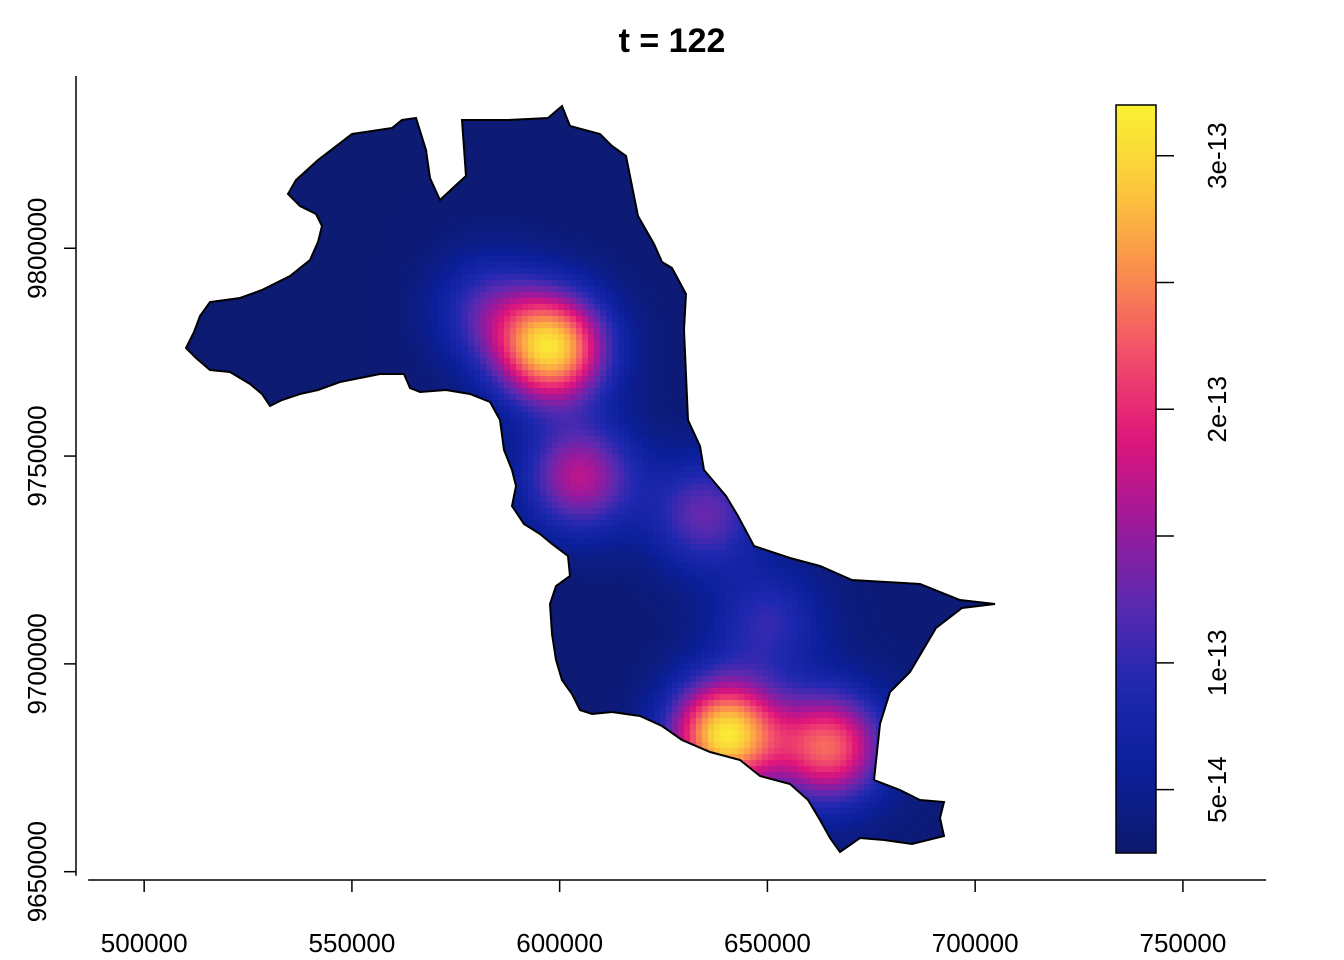 The width and height of the screenshot is (1344, 960). I want to click on x-tick-label: 600000, so click(559, 943).